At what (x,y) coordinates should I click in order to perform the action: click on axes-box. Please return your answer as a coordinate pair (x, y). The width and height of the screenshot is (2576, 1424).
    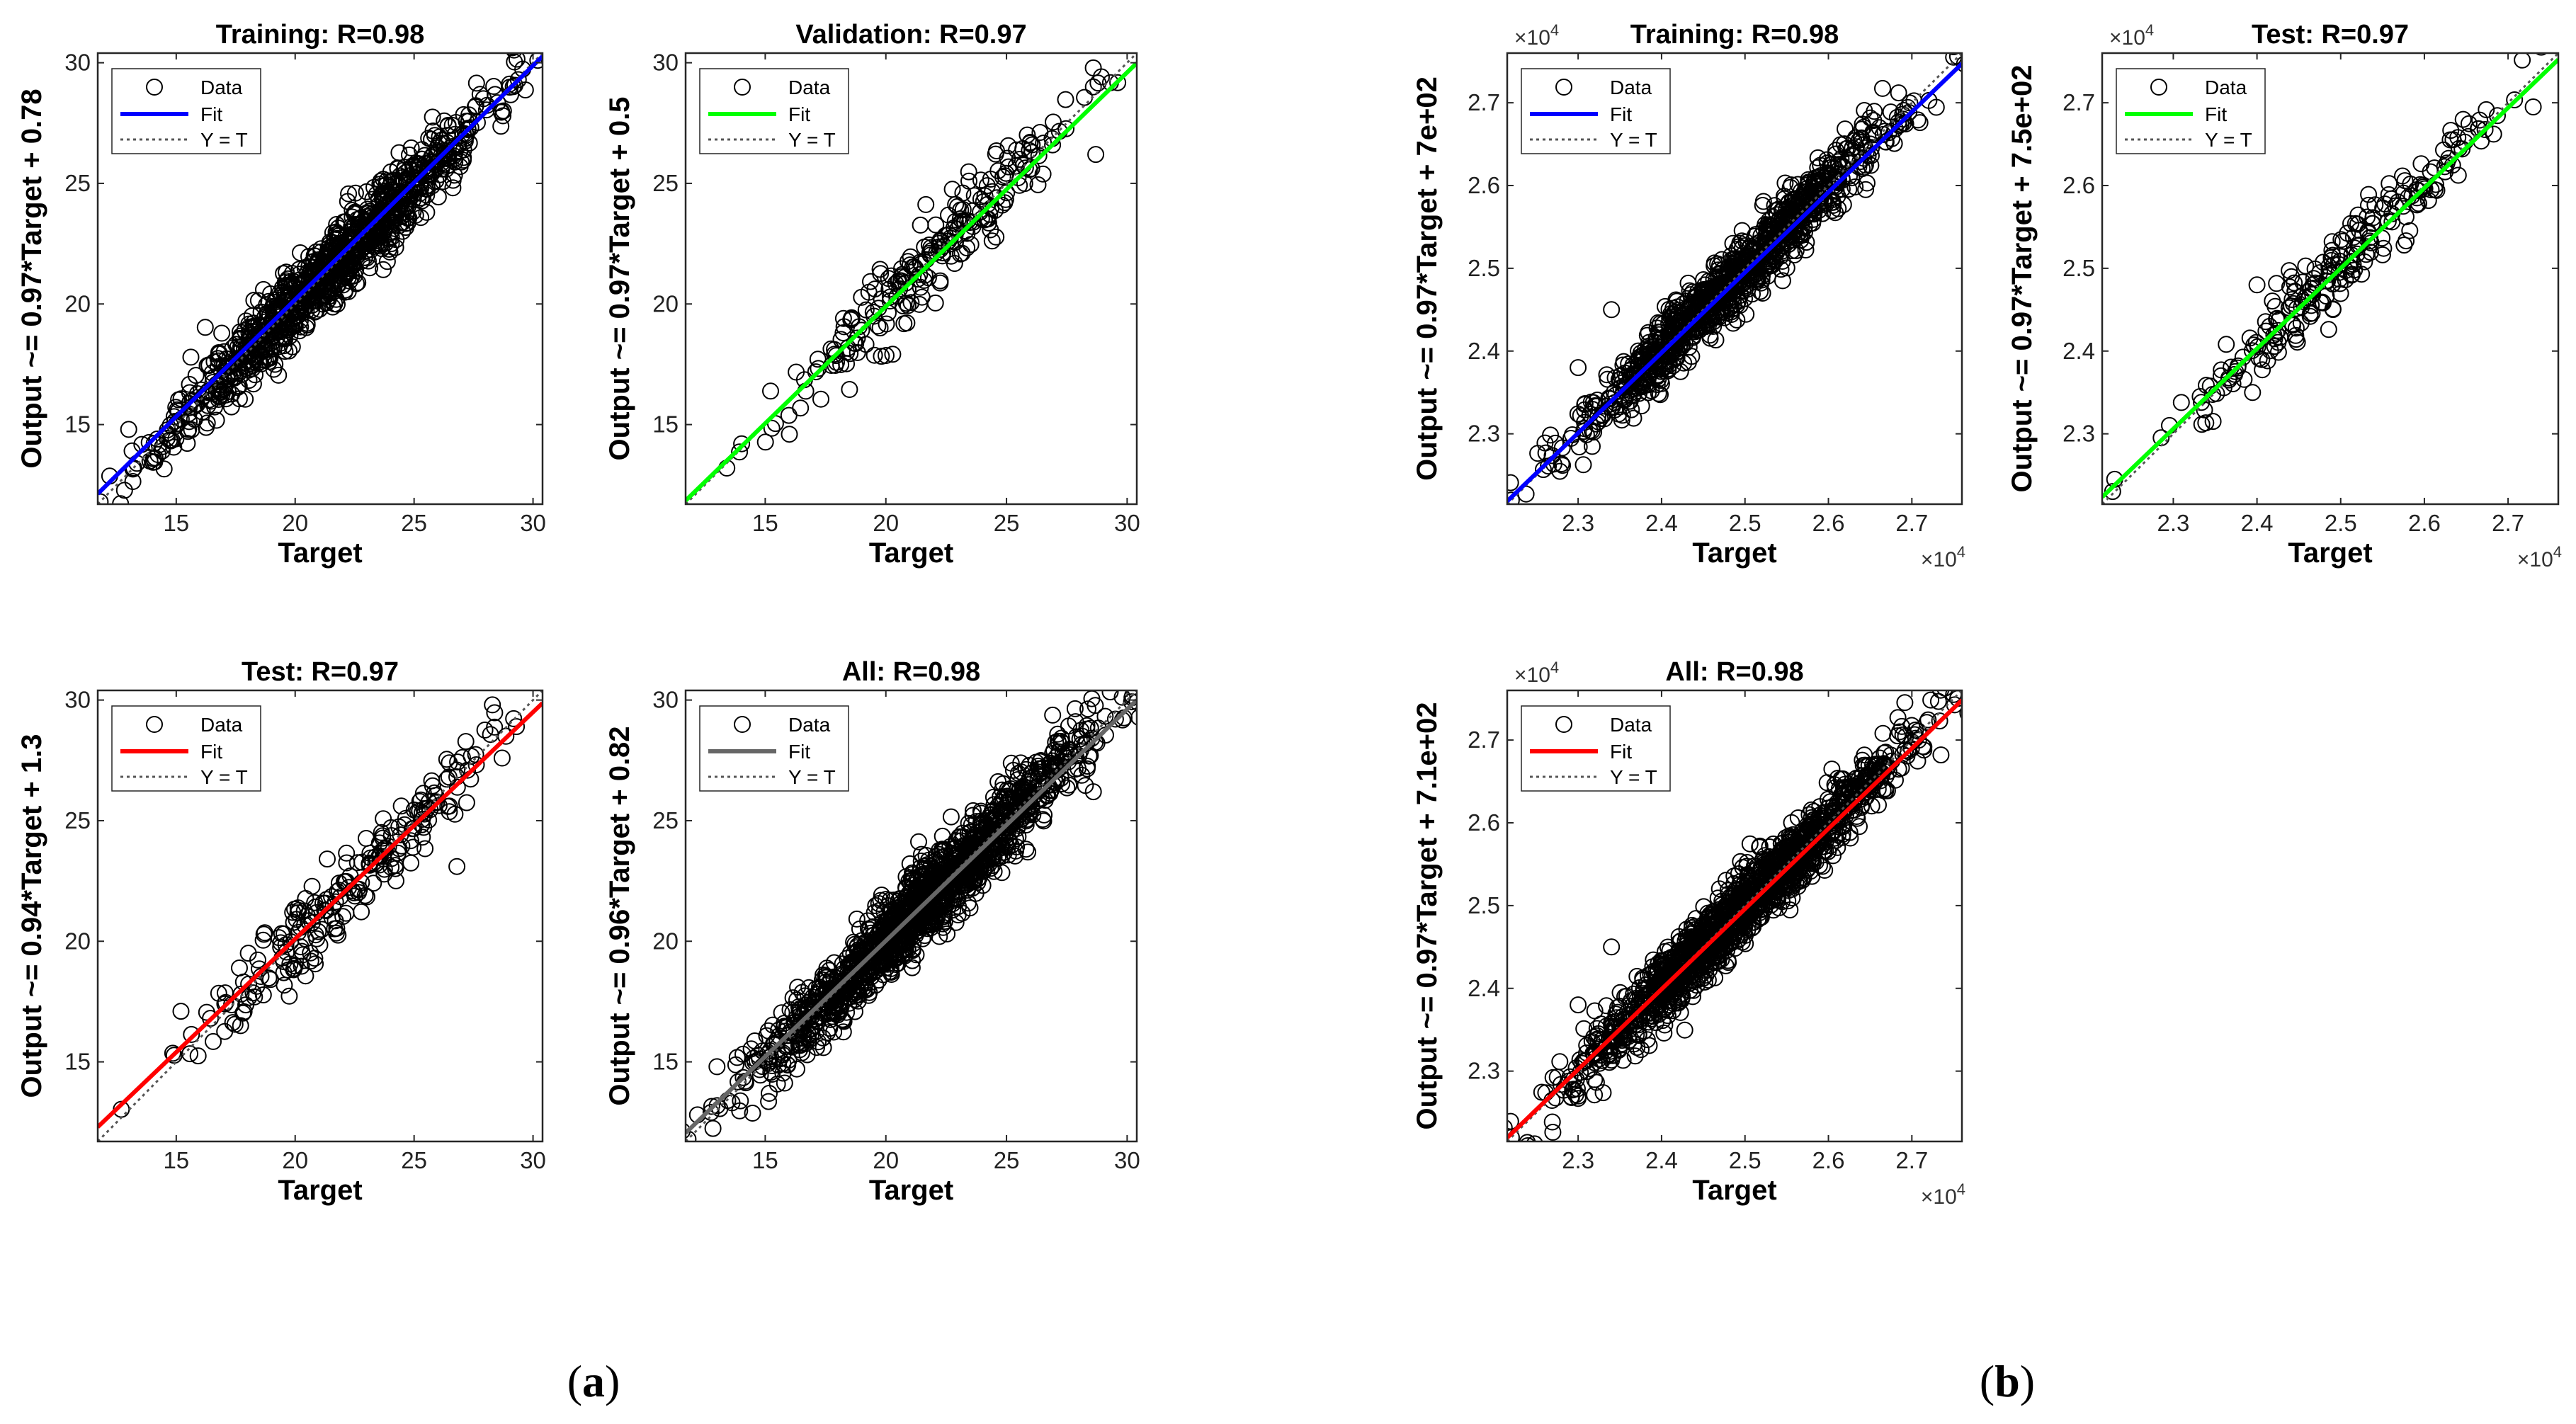
    Looking at the image, I should click on (911, 279).